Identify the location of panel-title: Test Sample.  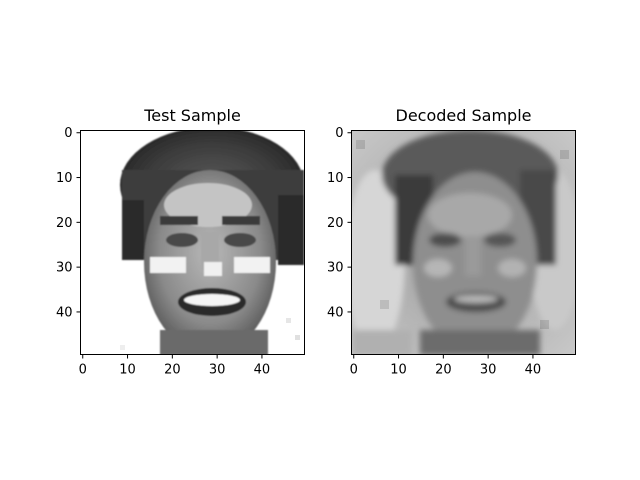
(192, 115).